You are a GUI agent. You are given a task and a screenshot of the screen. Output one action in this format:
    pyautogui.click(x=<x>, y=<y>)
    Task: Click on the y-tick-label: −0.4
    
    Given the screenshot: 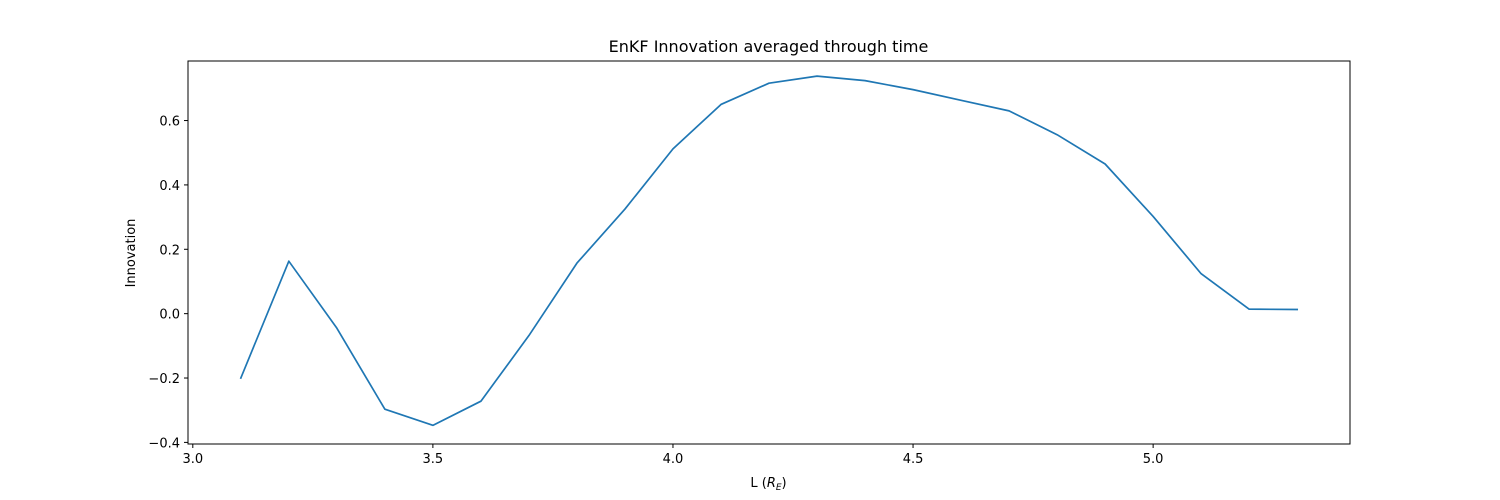 What is the action you would take?
    pyautogui.click(x=164, y=443)
    